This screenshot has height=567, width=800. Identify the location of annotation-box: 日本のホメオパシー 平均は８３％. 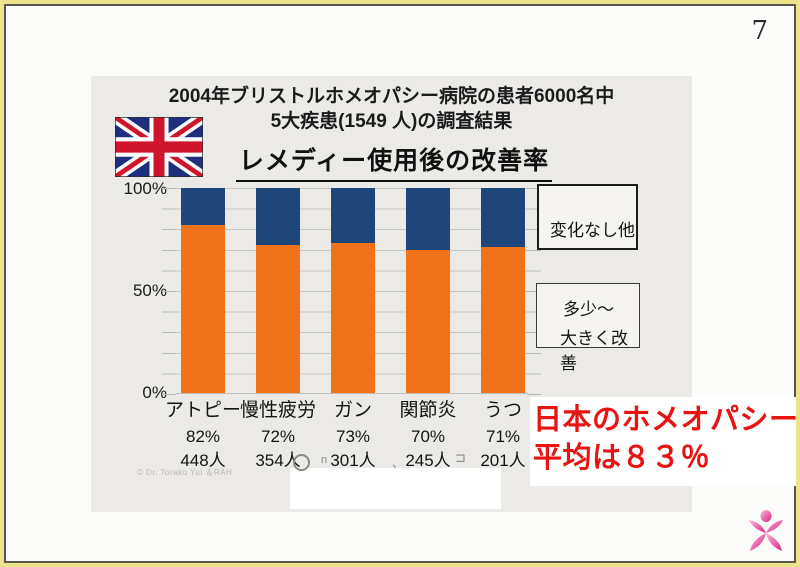
(664, 441).